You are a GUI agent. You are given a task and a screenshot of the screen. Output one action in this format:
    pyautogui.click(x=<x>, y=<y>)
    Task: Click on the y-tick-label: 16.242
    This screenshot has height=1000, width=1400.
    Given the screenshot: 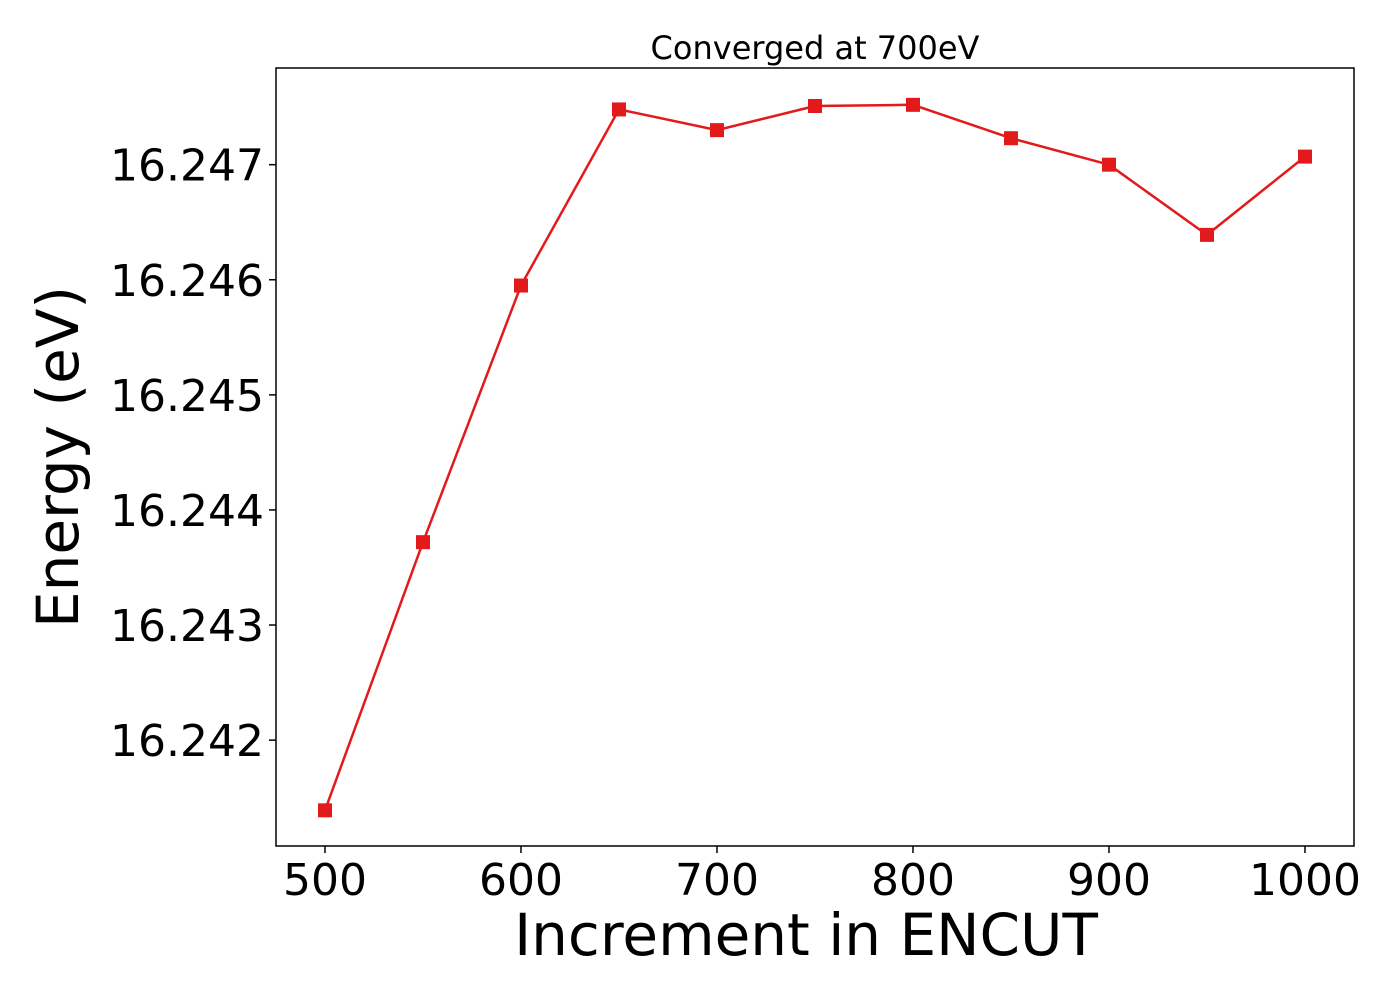 What is the action you would take?
    pyautogui.click(x=187, y=741)
    